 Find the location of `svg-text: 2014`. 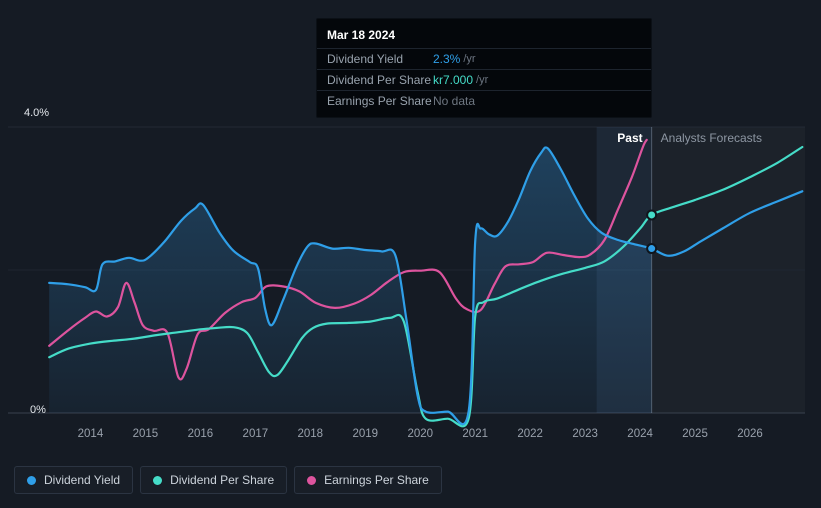

svg-text: 2014 is located at coordinates (91, 434).